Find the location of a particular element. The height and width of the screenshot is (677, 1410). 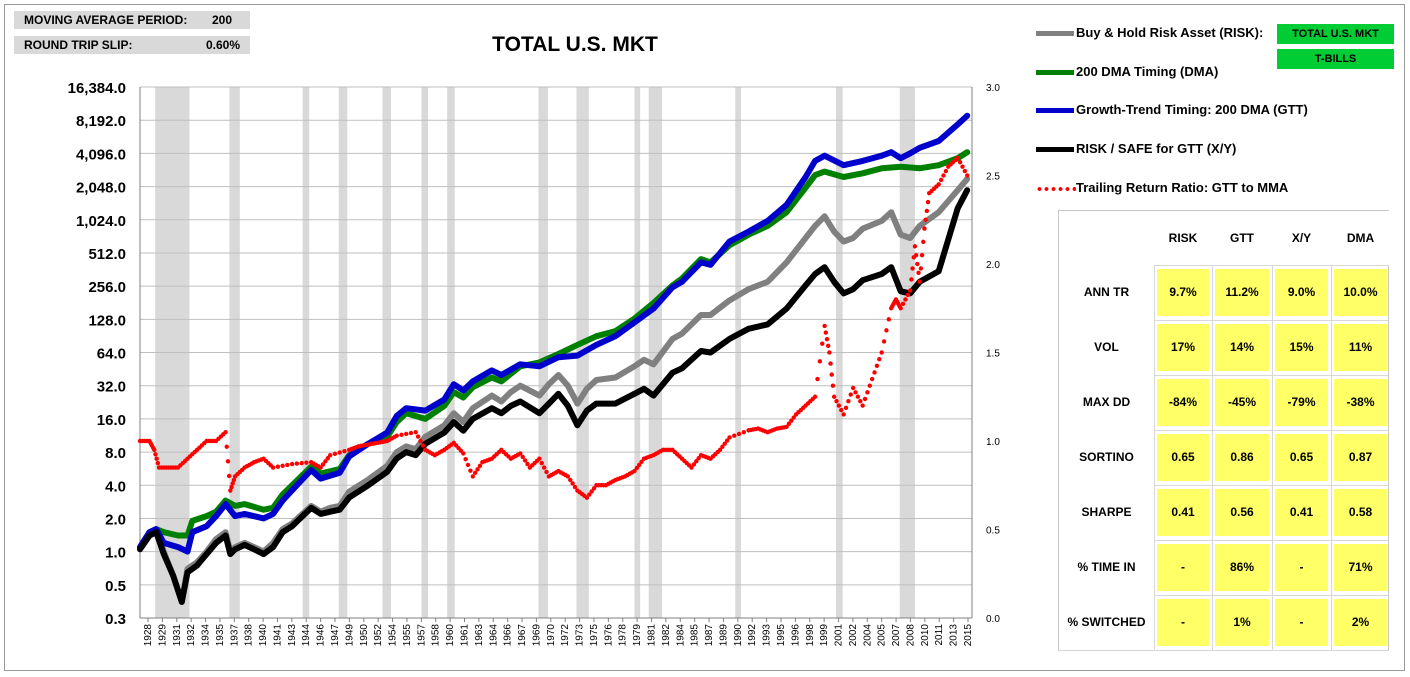

x-tick-label: 1950 is located at coordinates (364, 635).